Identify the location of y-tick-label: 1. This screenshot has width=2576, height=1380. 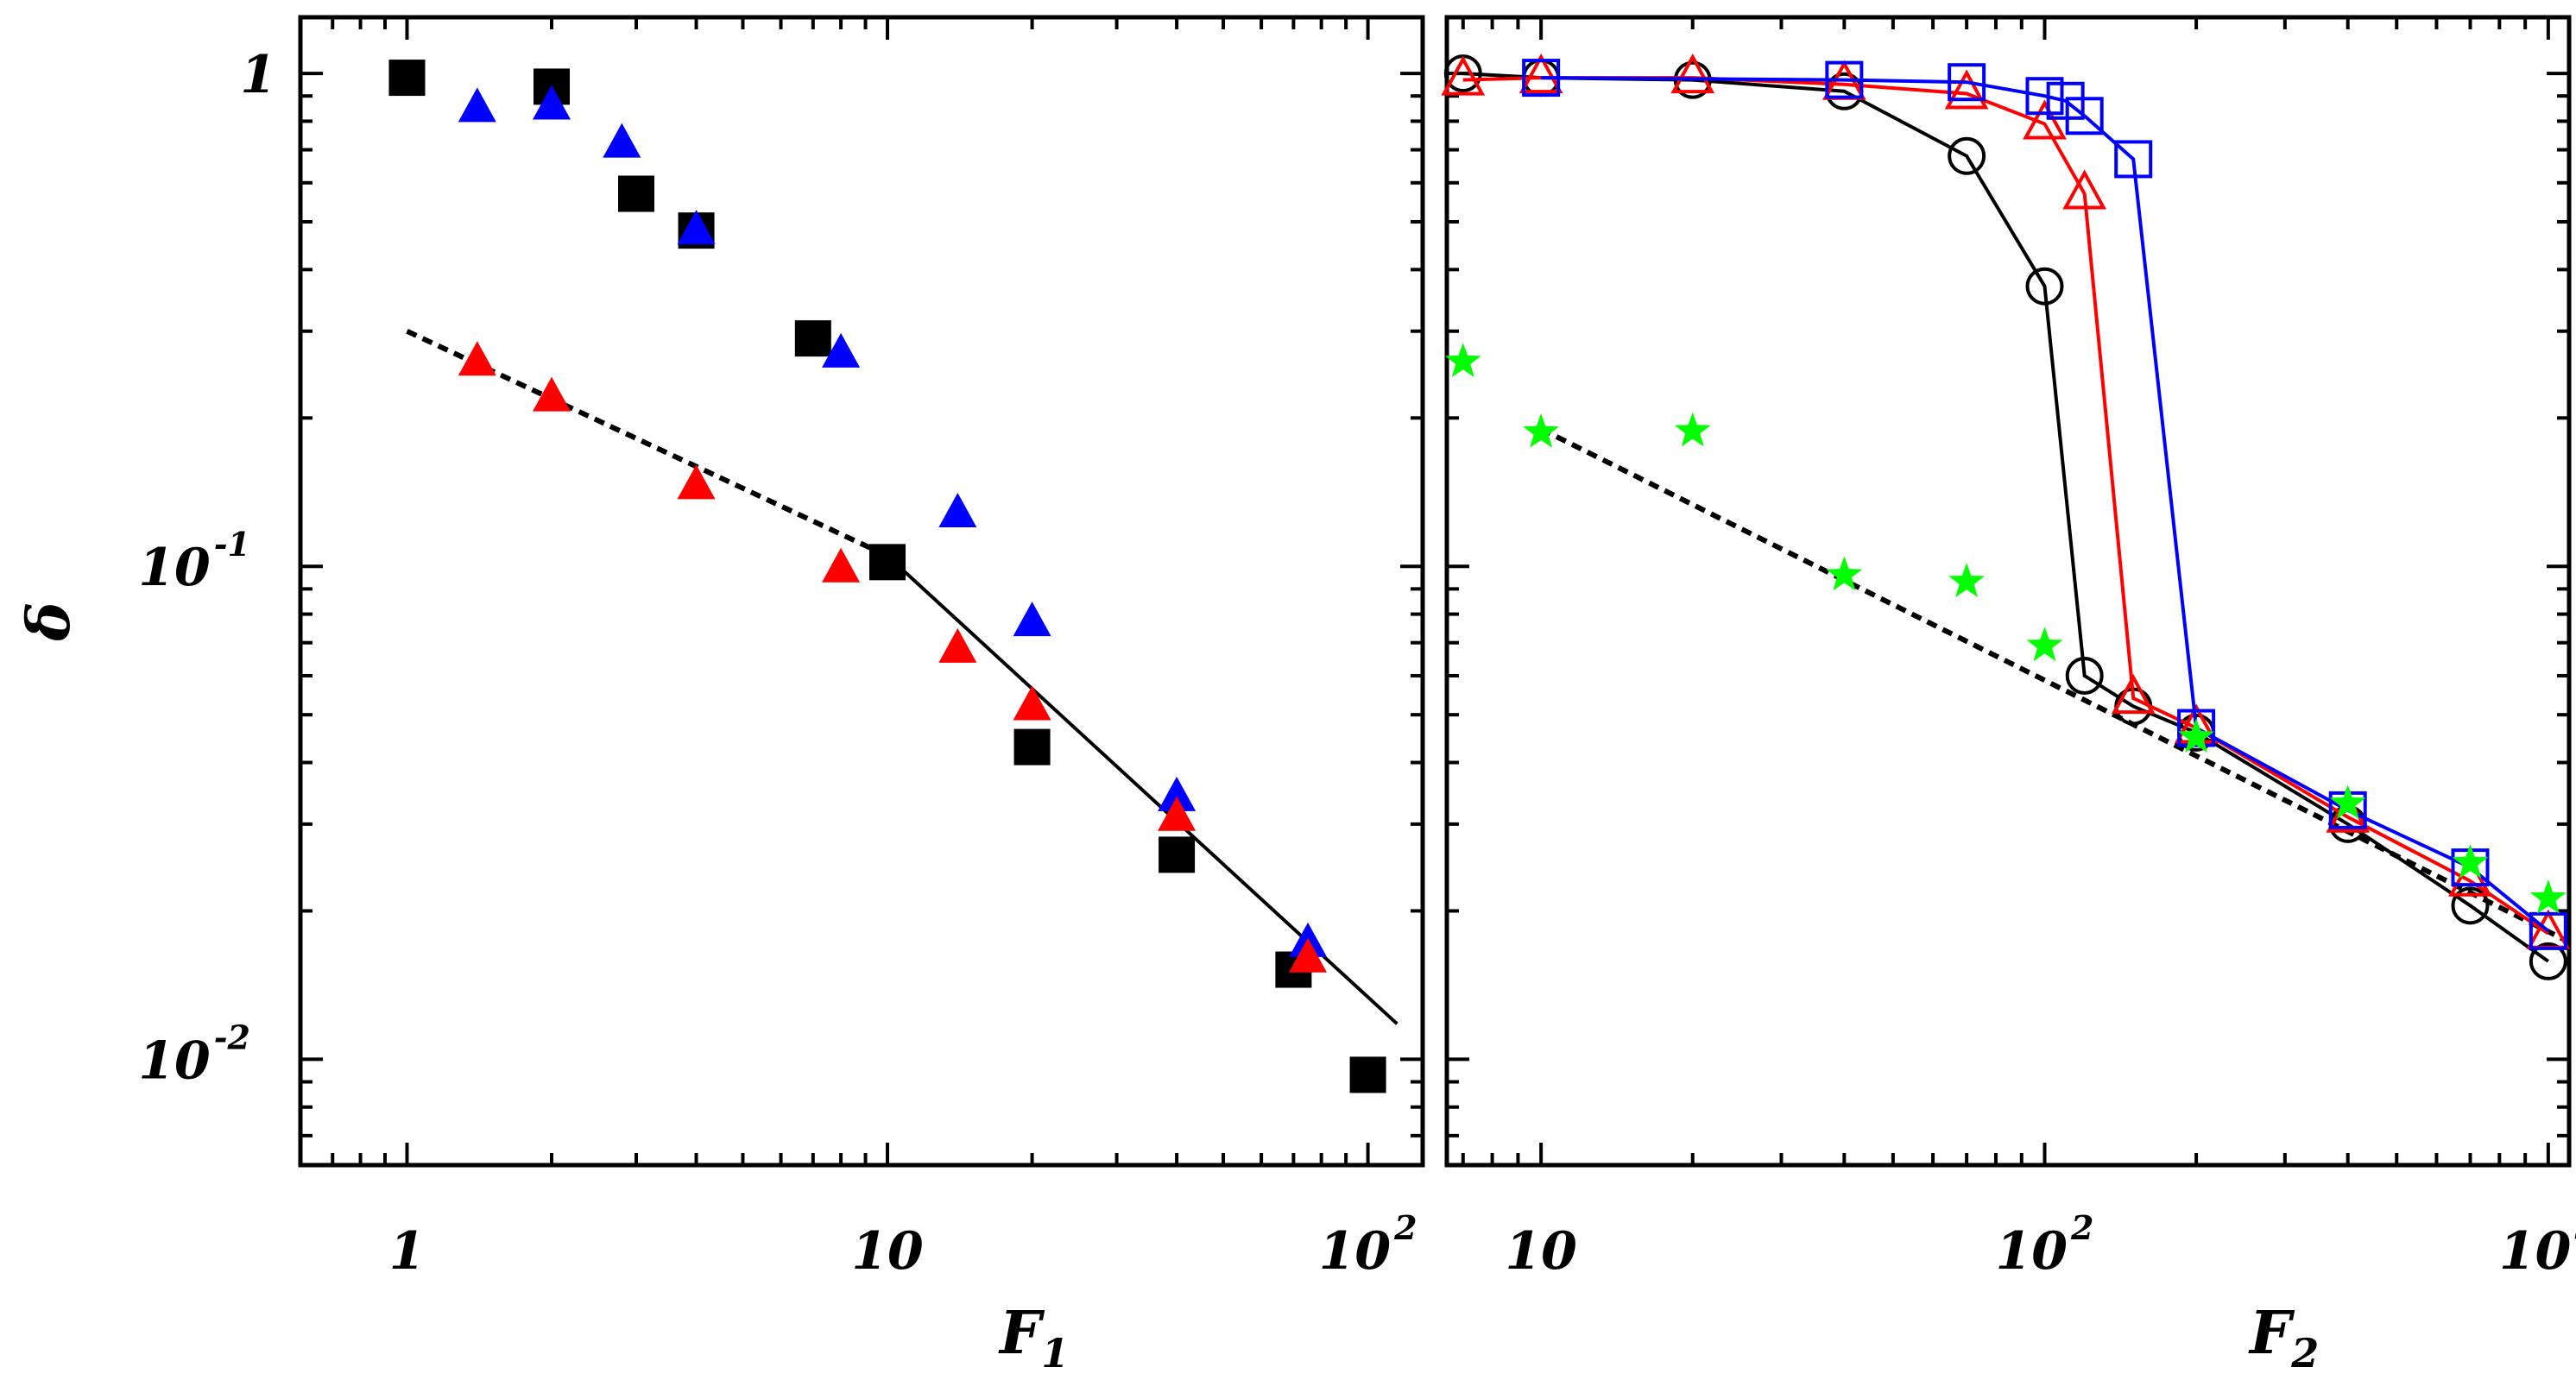
(258, 75).